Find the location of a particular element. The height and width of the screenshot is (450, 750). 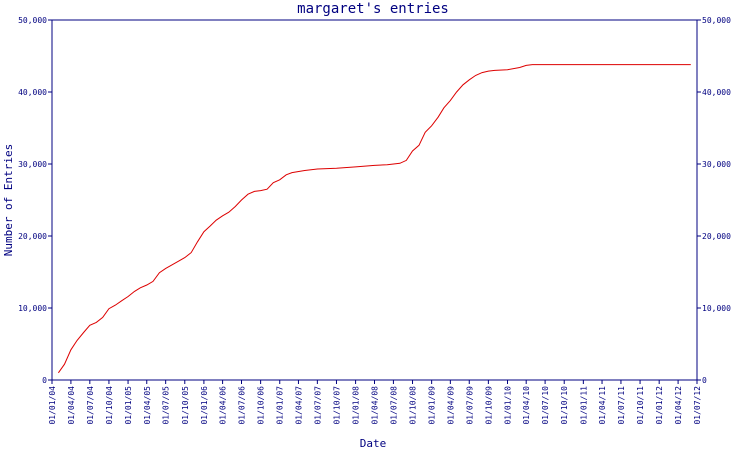

x-tick-label: 01/01/07 is located at coordinates (280, 405).